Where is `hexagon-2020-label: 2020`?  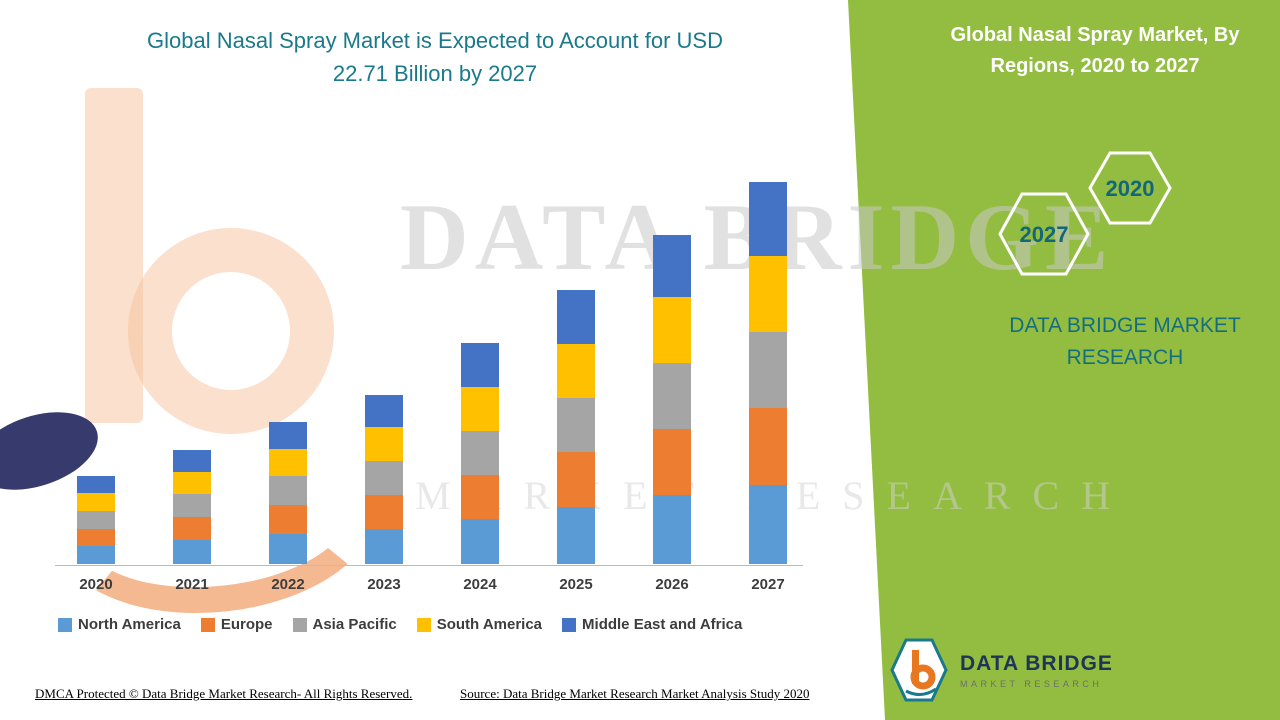
hexagon-2020-label: 2020 is located at coordinates (1130, 188).